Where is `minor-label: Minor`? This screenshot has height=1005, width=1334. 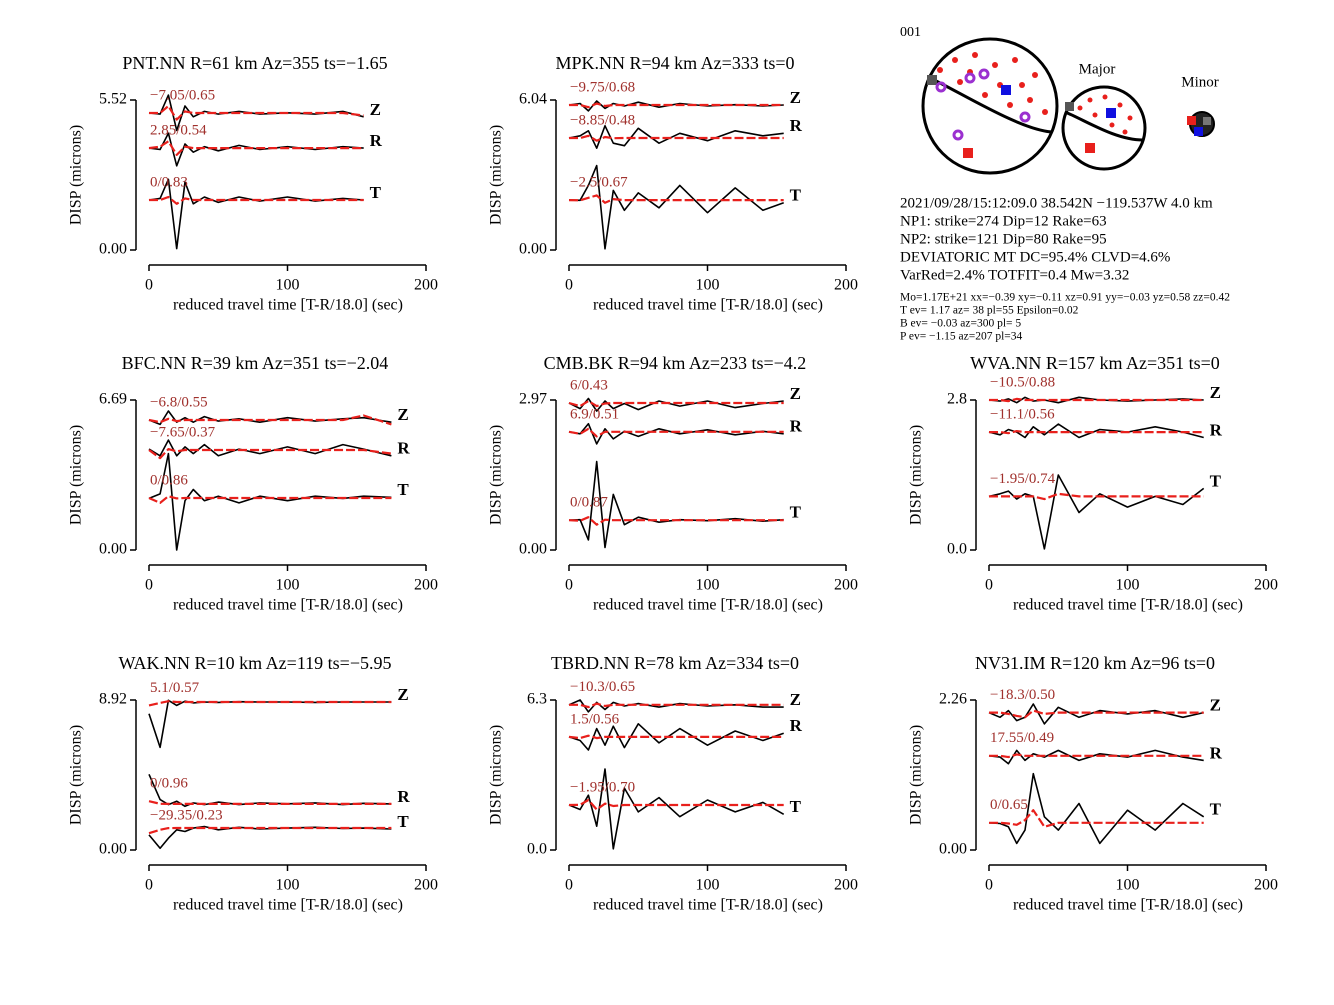 minor-label: Minor is located at coordinates (1200, 82).